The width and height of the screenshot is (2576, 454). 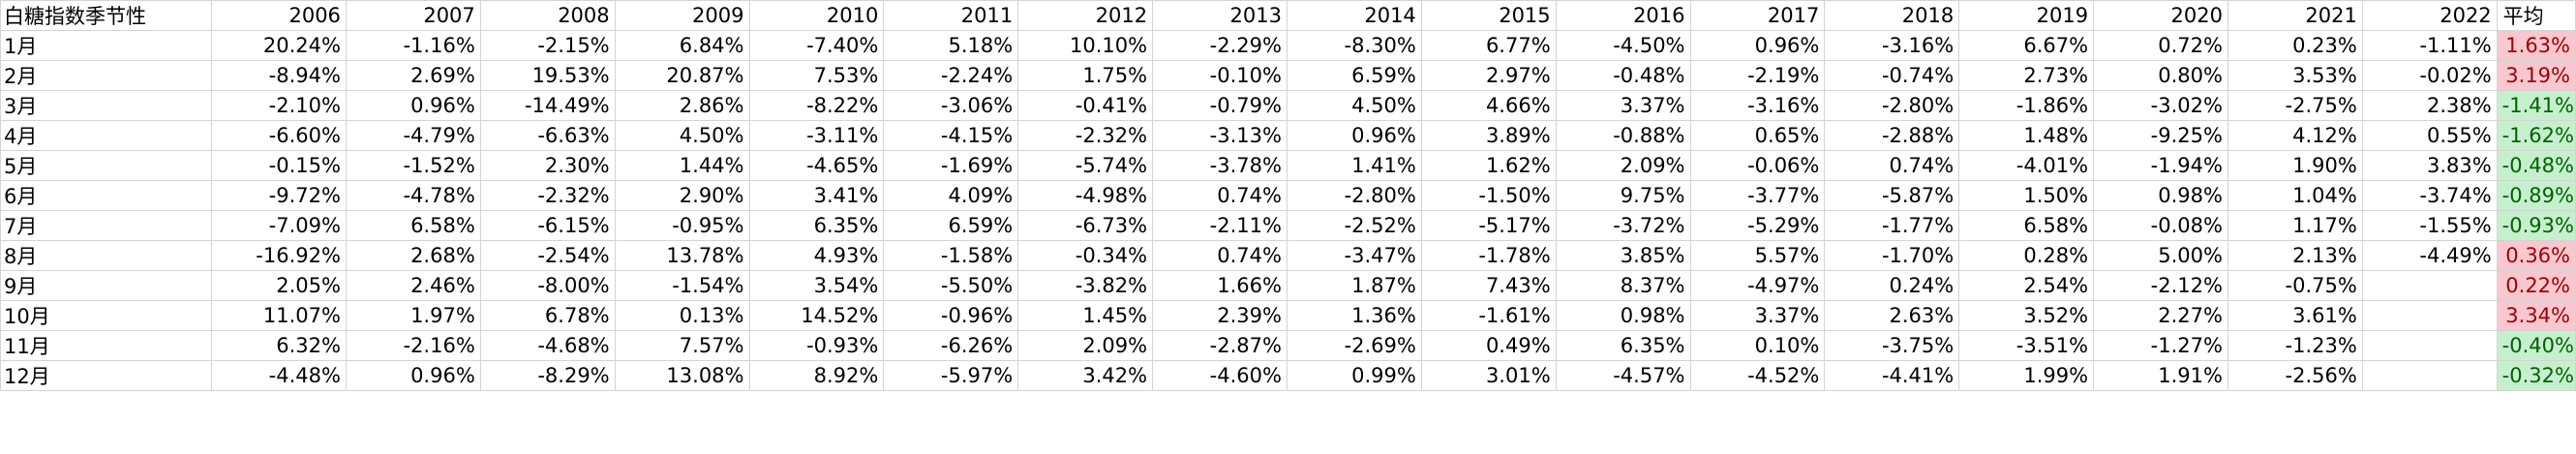 What do you see at coordinates (1623, 225) in the screenshot?
I see `value-cell: -3.72%` at bounding box center [1623, 225].